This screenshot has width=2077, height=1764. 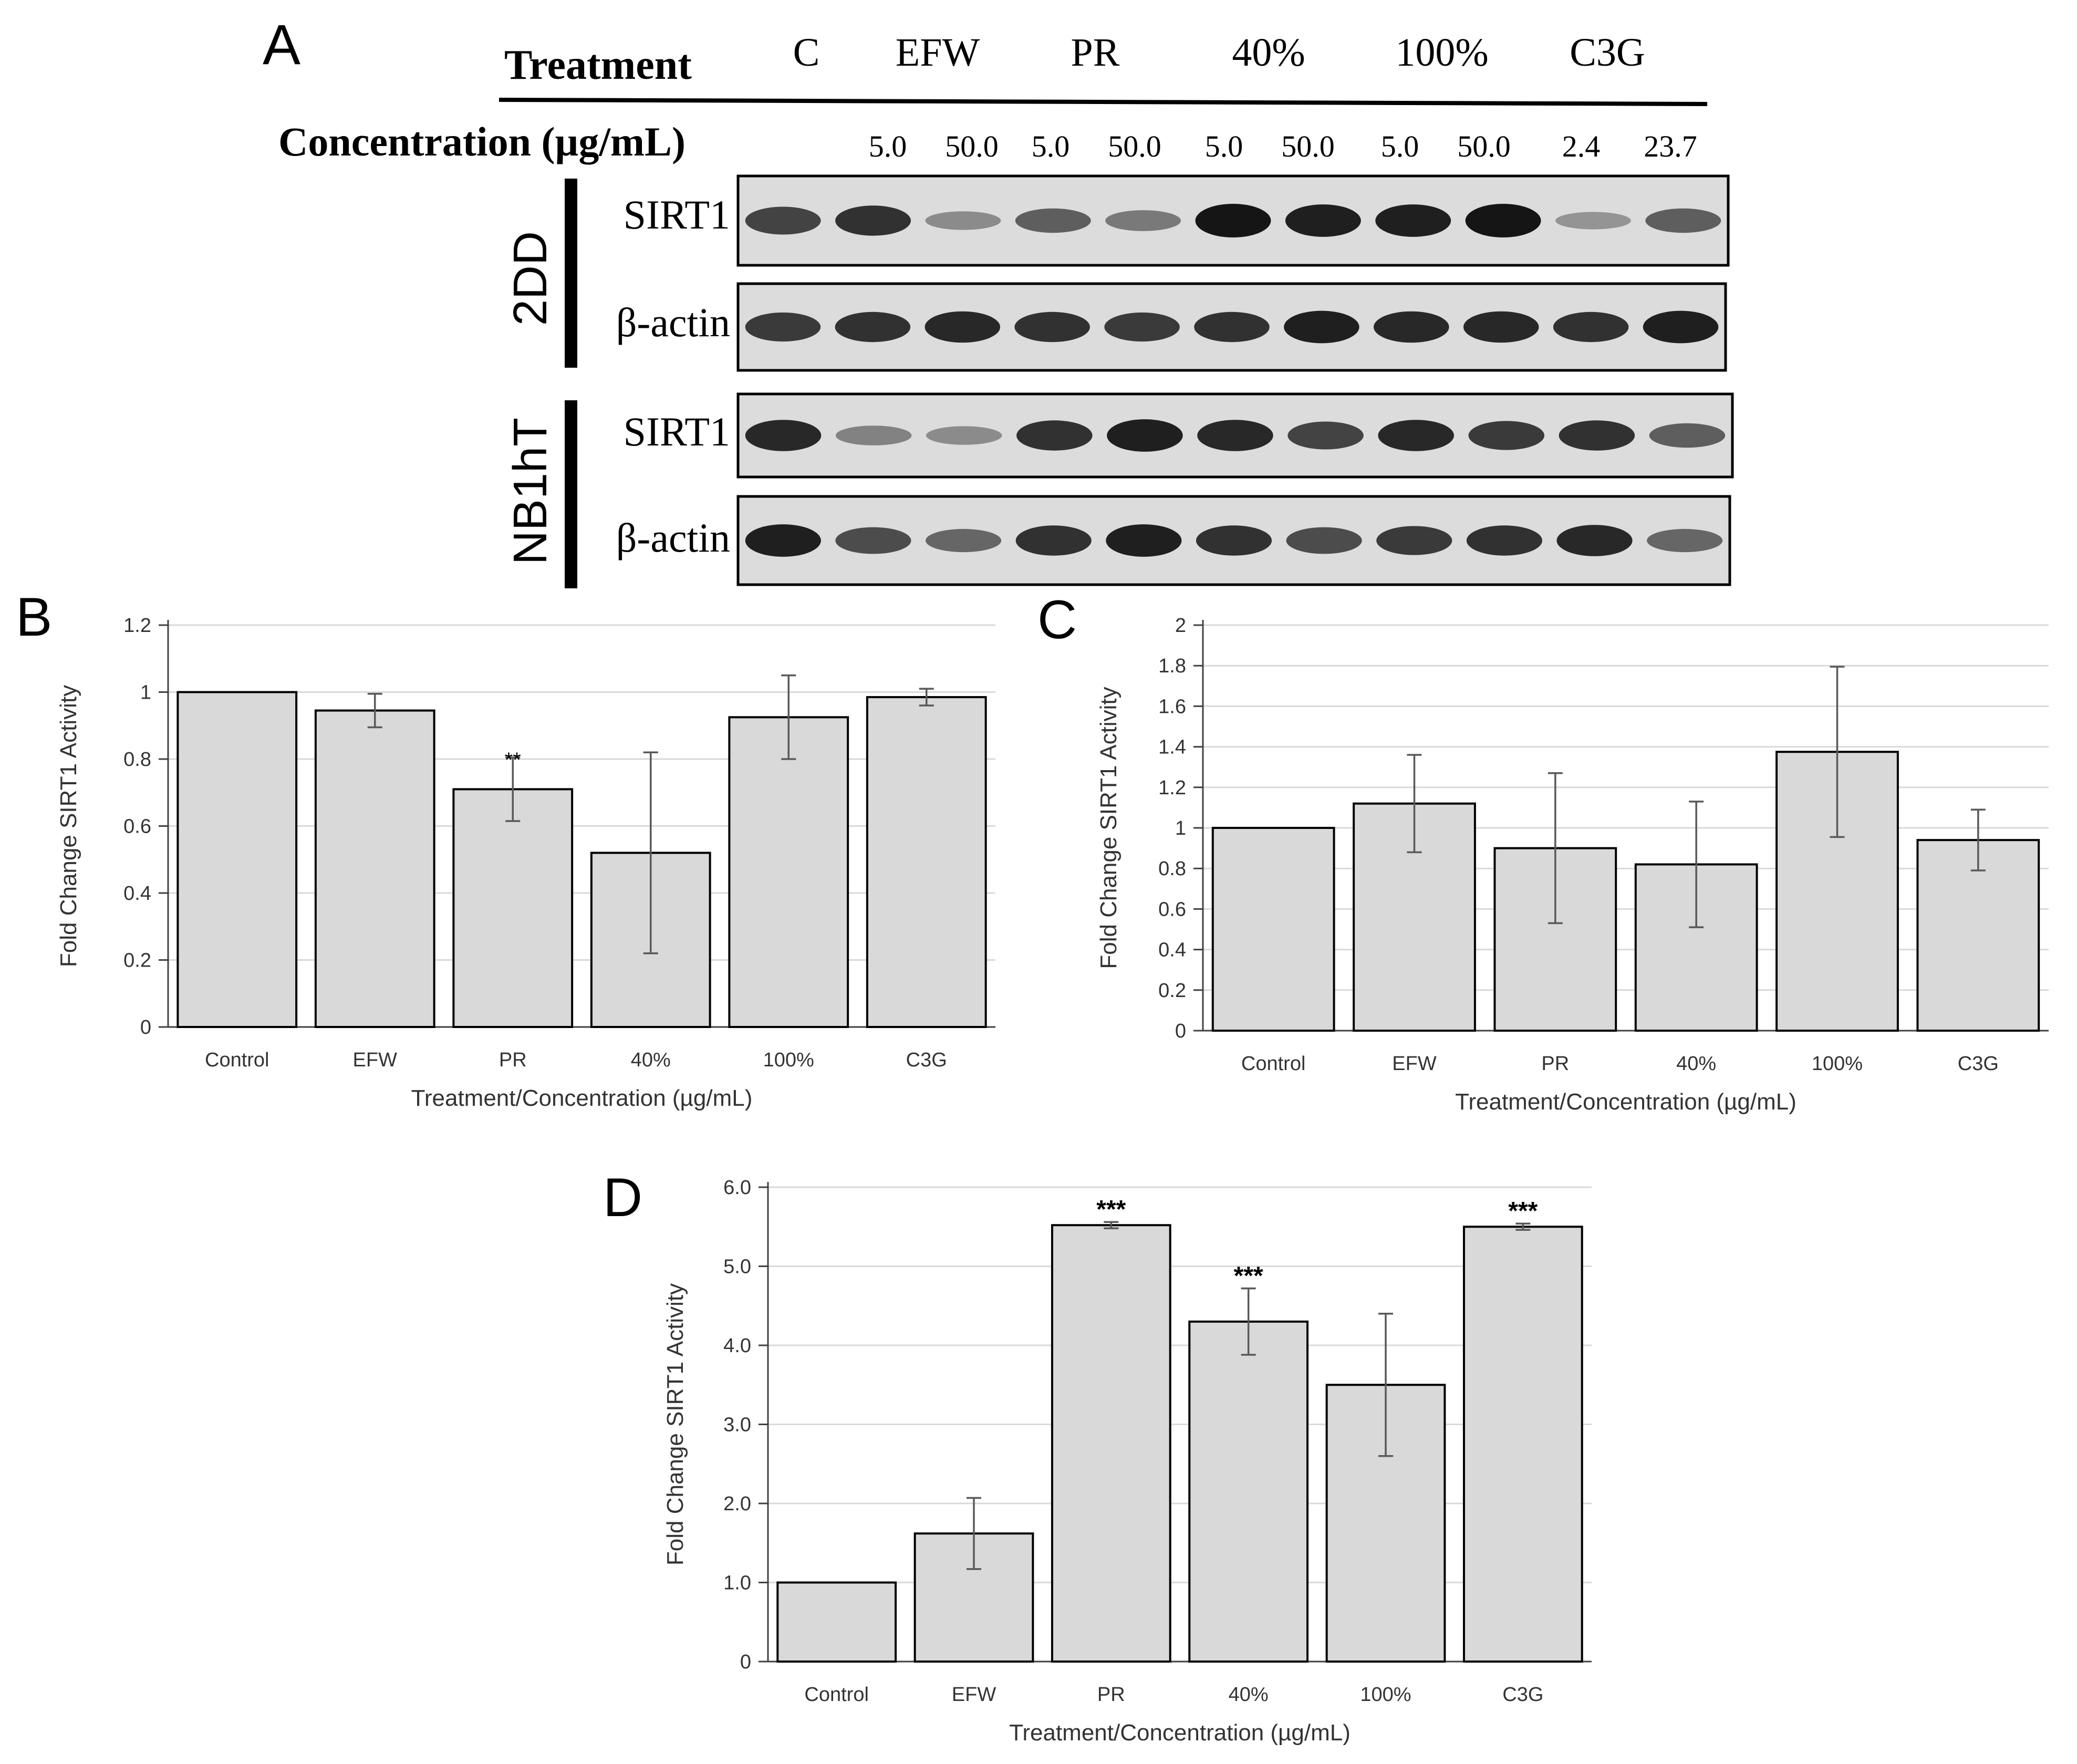 I want to click on treatment-label: 100%, so click(x=1441, y=52).